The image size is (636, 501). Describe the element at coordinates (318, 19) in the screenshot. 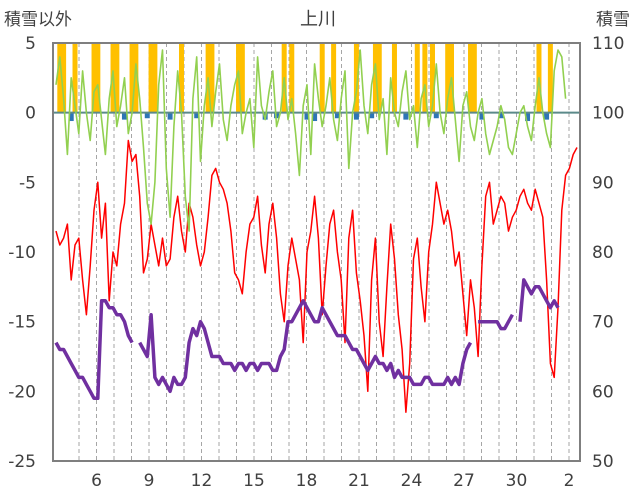

I see `chart-title: 上川` at that location.